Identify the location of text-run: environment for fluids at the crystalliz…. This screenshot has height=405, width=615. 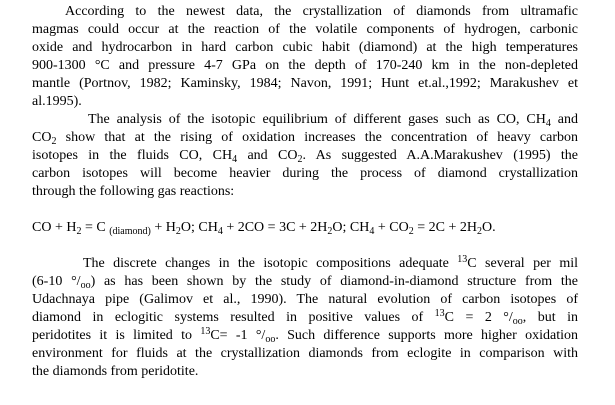
(305, 353).